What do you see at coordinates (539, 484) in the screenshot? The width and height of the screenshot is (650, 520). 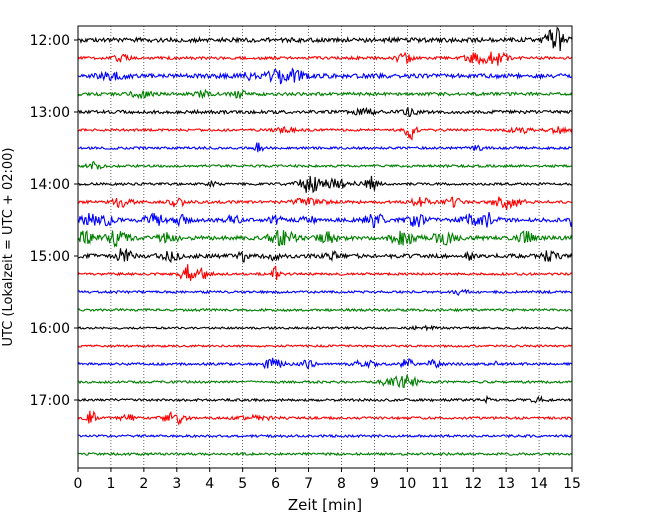 I see `x-tick-label: 14` at bounding box center [539, 484].